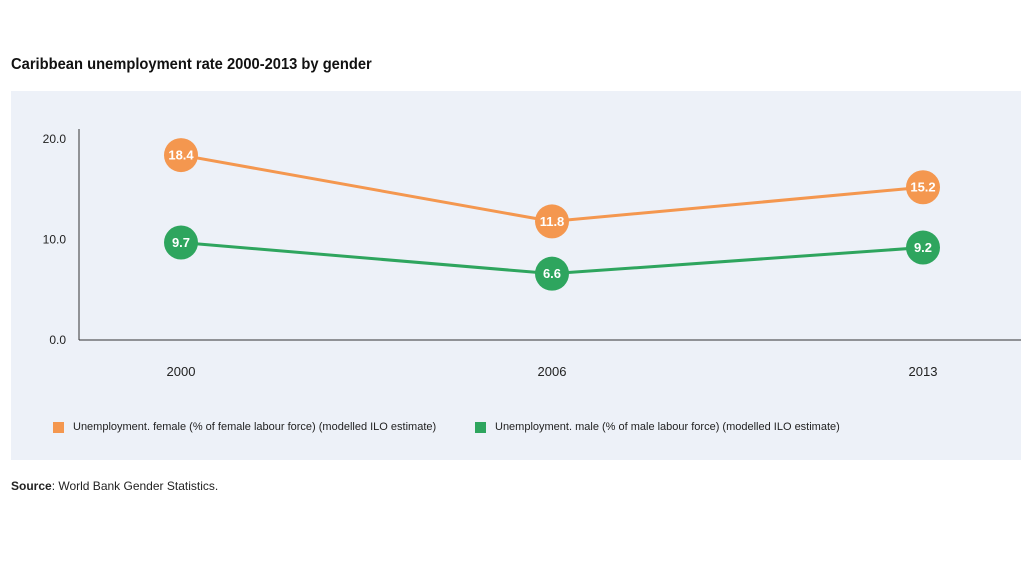 The width and height of the screenshot is (1024, 576). I want to click on y-tick-label: 10.0, so click(55, 240).